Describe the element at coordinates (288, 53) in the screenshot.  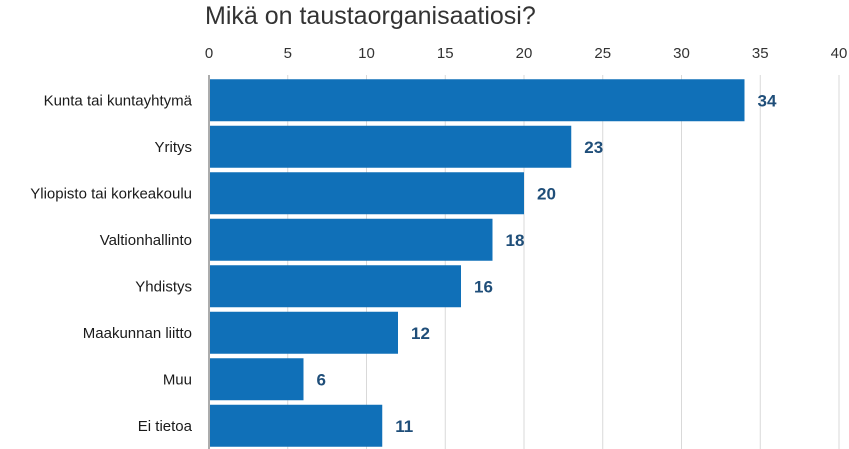
I see `x-tick-label: 5` at that location.